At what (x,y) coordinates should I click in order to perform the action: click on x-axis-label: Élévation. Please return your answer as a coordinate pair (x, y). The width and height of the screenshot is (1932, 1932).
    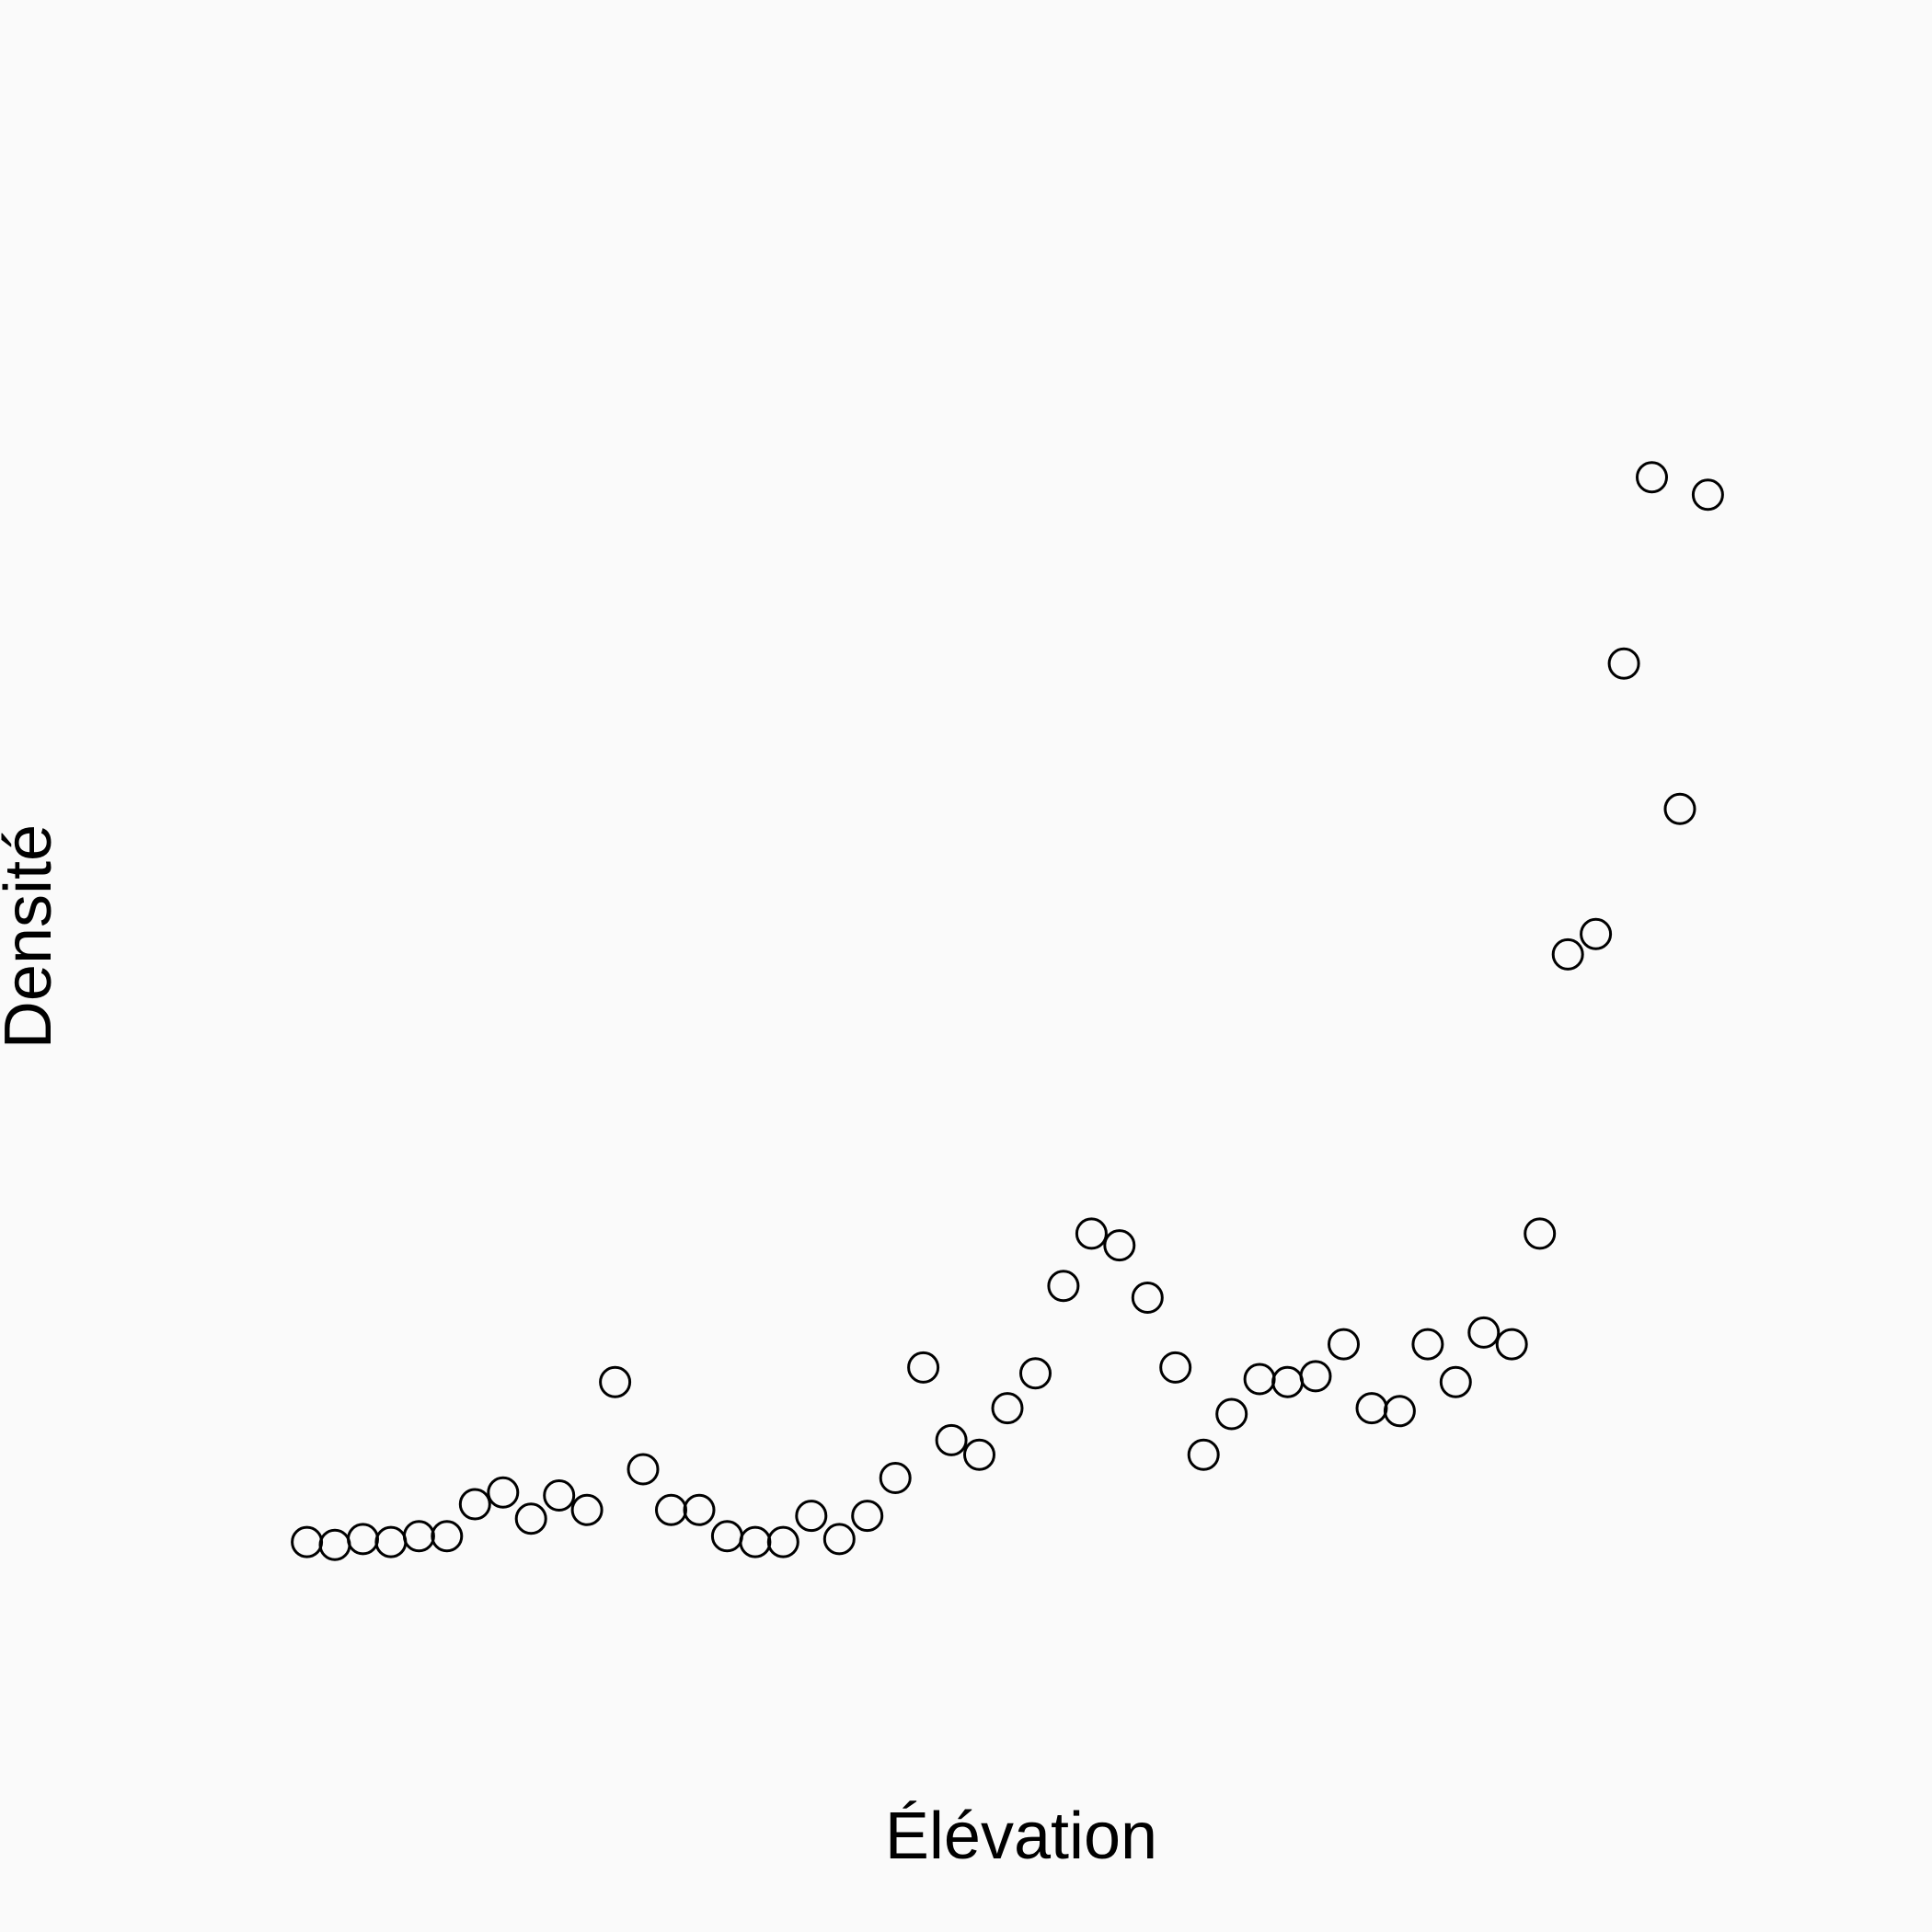
    Looking at the image, I should click on (1021, 1836).